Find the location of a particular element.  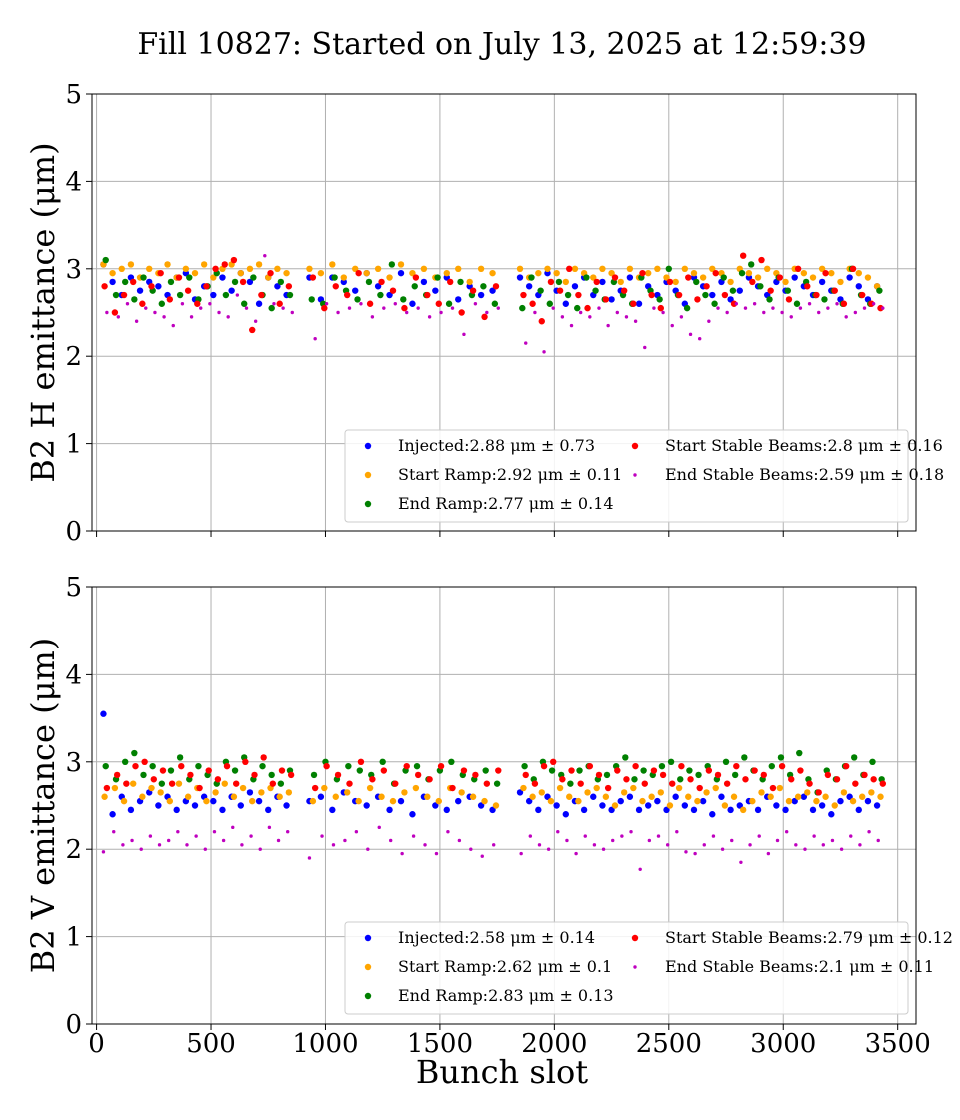

x-tick-label: 3500 is located at coordinates (898, 1044).